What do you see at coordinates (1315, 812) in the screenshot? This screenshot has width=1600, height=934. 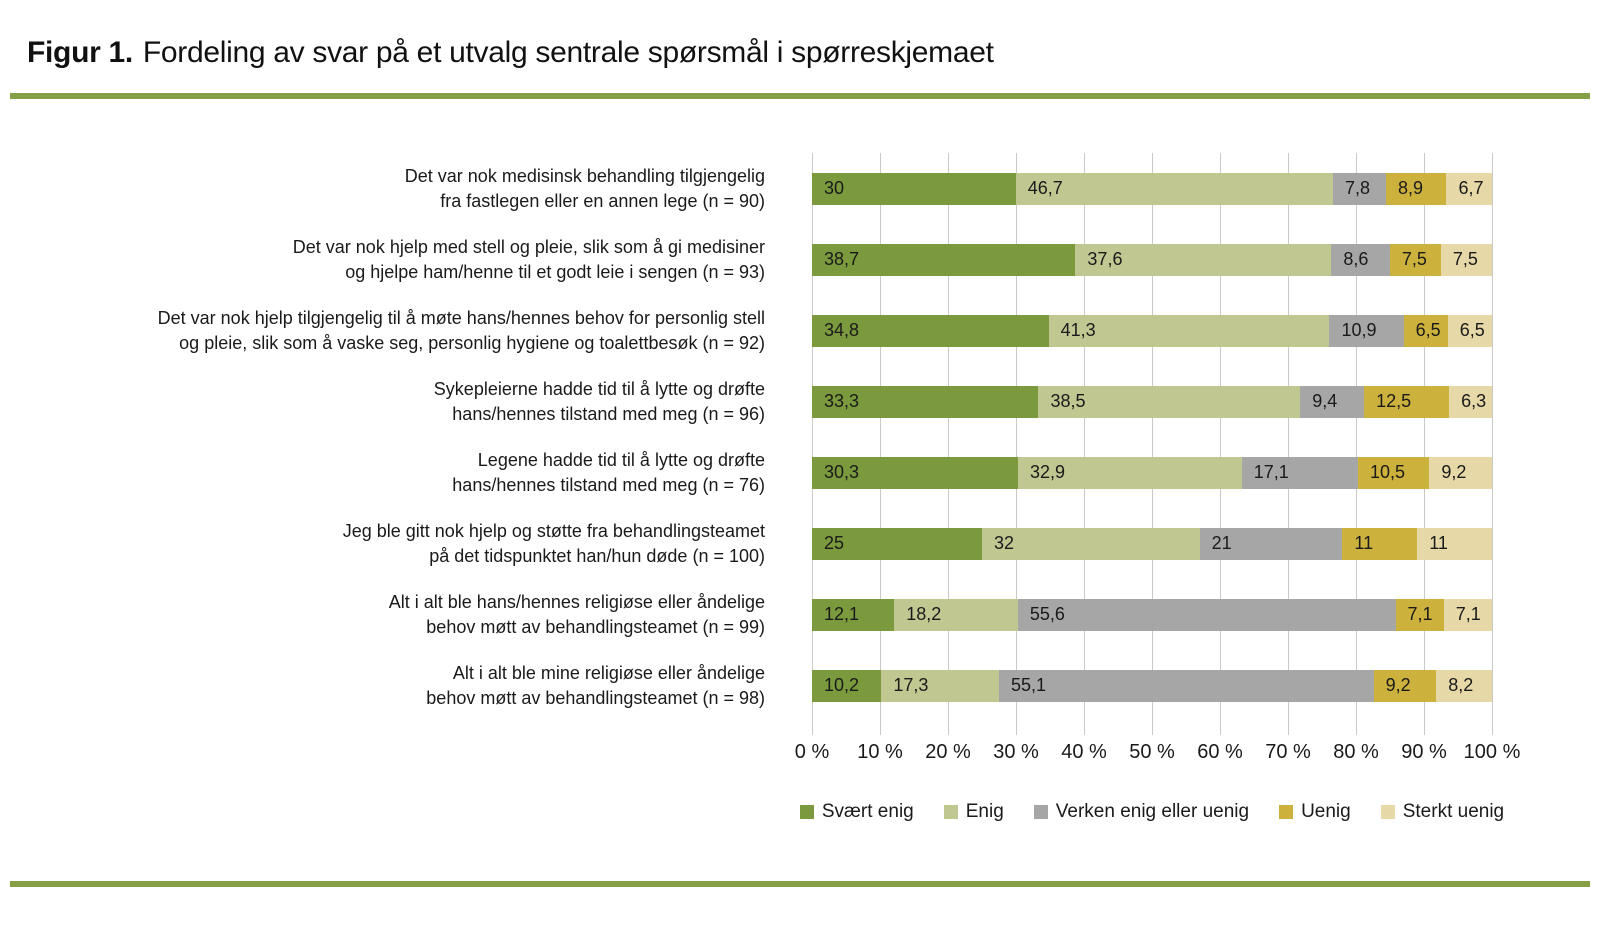 I see `legend-item: Uenig` at bounding box center [1315, 812].